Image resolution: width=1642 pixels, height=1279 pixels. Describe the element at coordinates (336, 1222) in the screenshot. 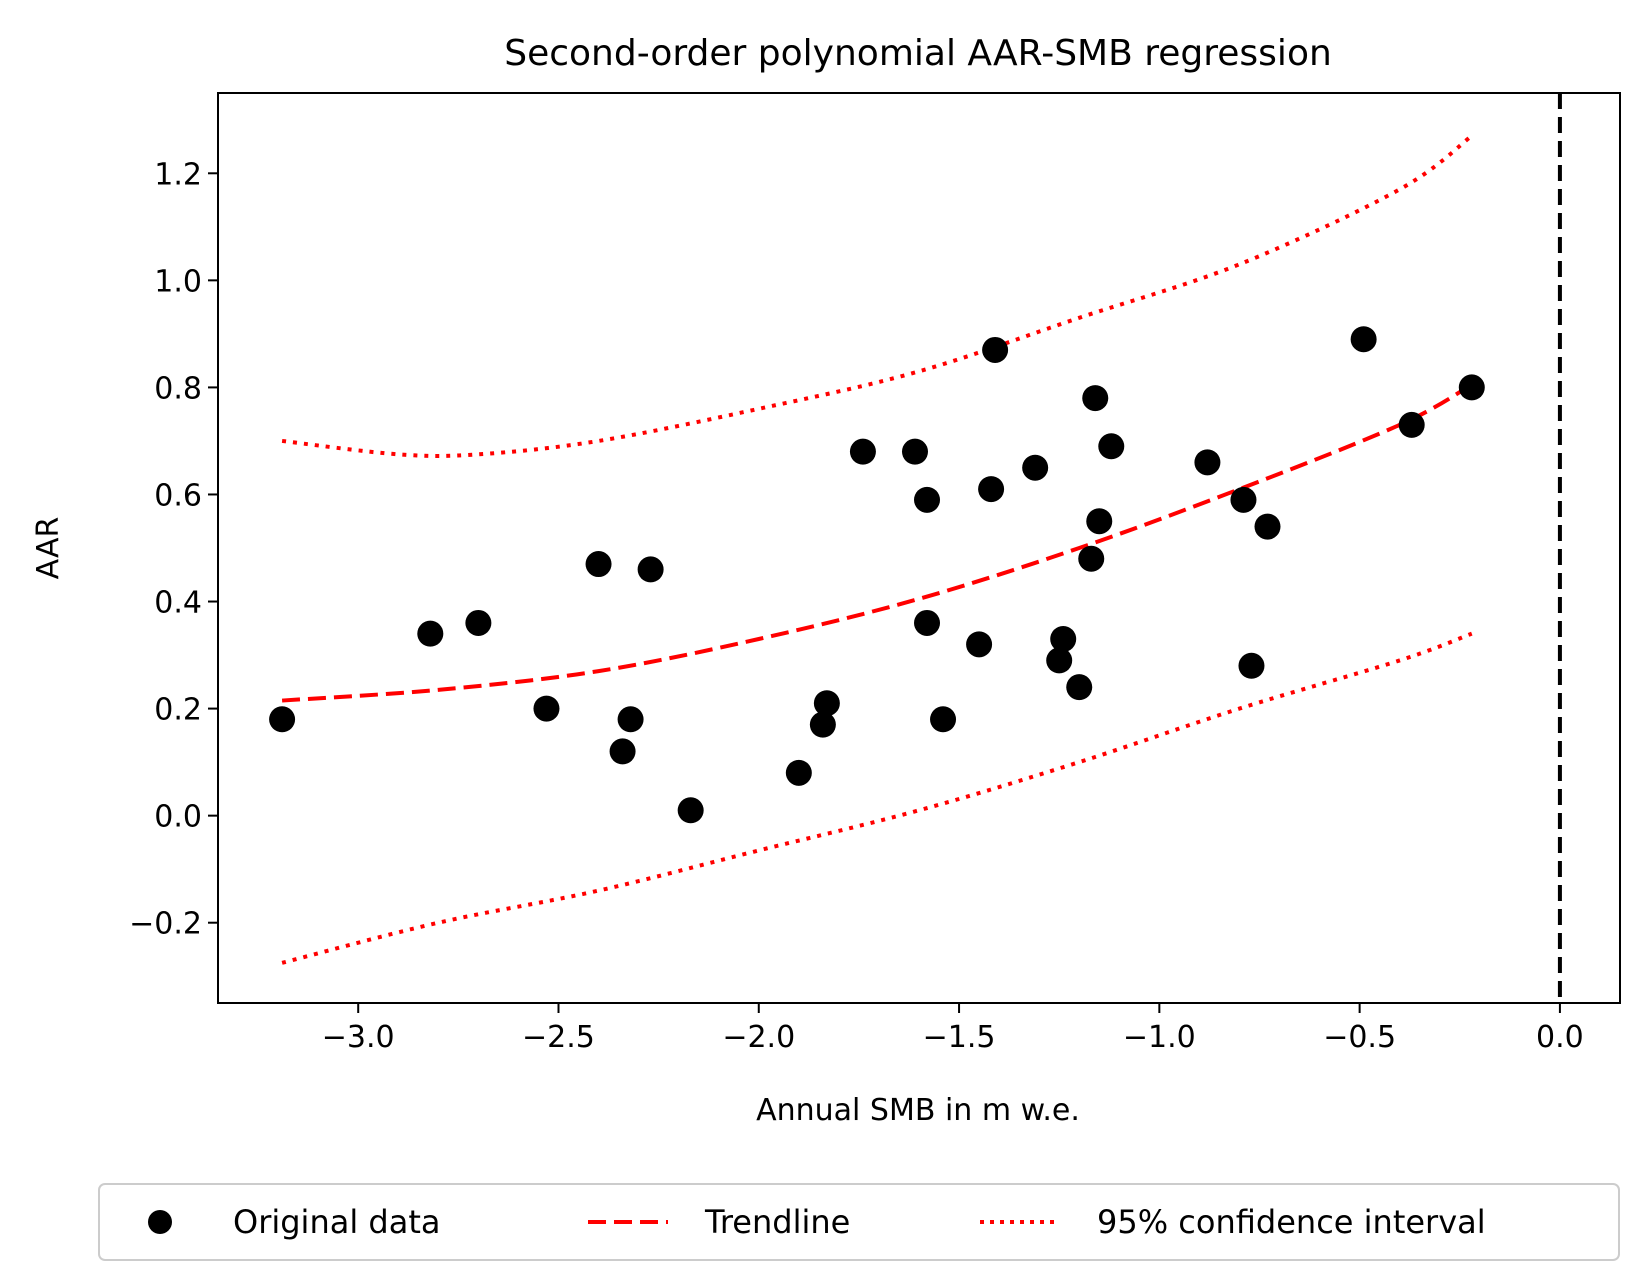

I see `legend-label-original-data: Original data` at that location.